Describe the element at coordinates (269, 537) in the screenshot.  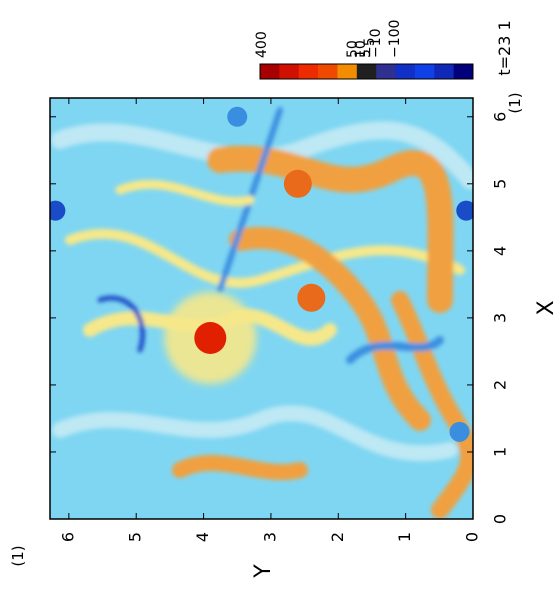
I see `y-tick-label: 3` at that location.